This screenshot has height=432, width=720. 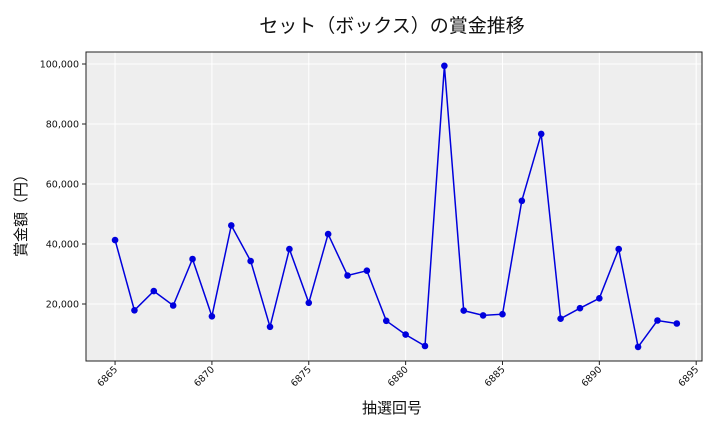 I want to click on x-tick-label: 6895, so click(x=688, y=376).